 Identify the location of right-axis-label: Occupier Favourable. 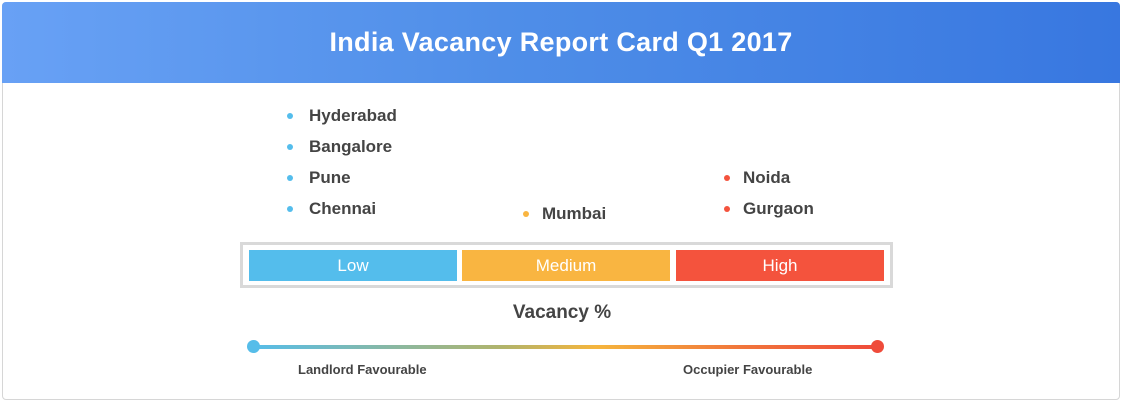
(748, 369).